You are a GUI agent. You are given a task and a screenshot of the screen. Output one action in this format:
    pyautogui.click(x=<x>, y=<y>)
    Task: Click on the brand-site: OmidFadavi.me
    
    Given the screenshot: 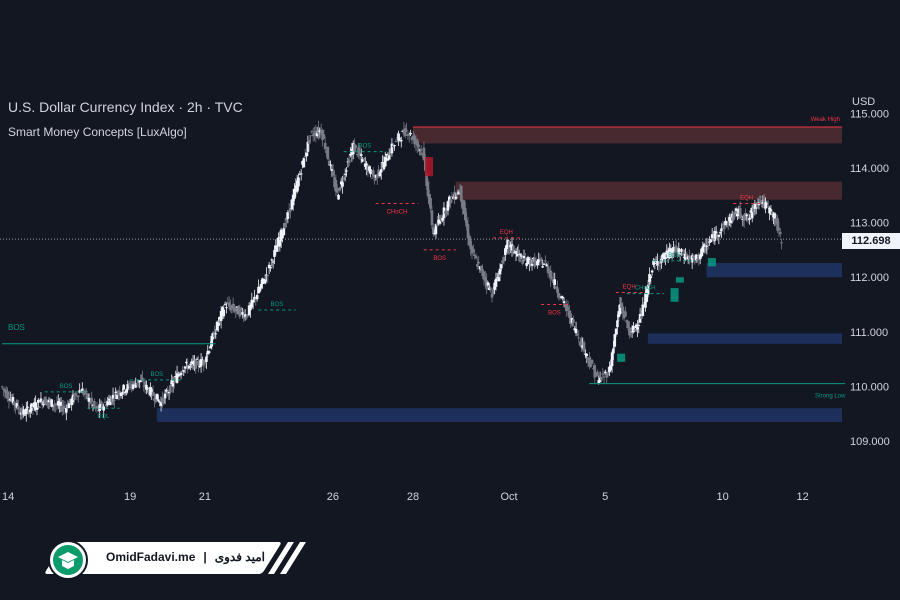 What is the action you would take?
    pyautogui.click(x=151, y=557)
    